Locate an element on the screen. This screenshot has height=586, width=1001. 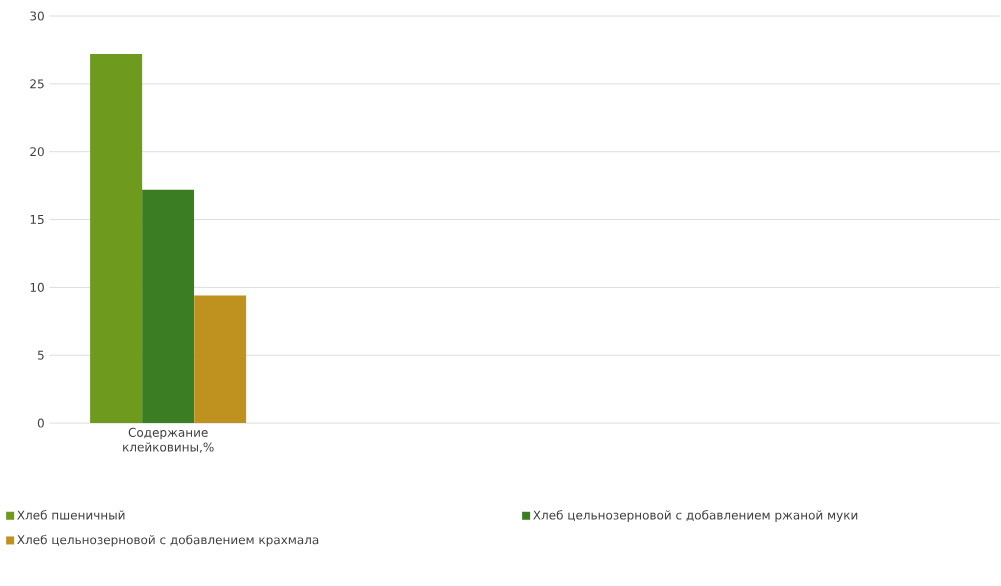
legend-label: Хлеб цельнозерновой с добавлением крахмала is located at coordinates (168, 540).